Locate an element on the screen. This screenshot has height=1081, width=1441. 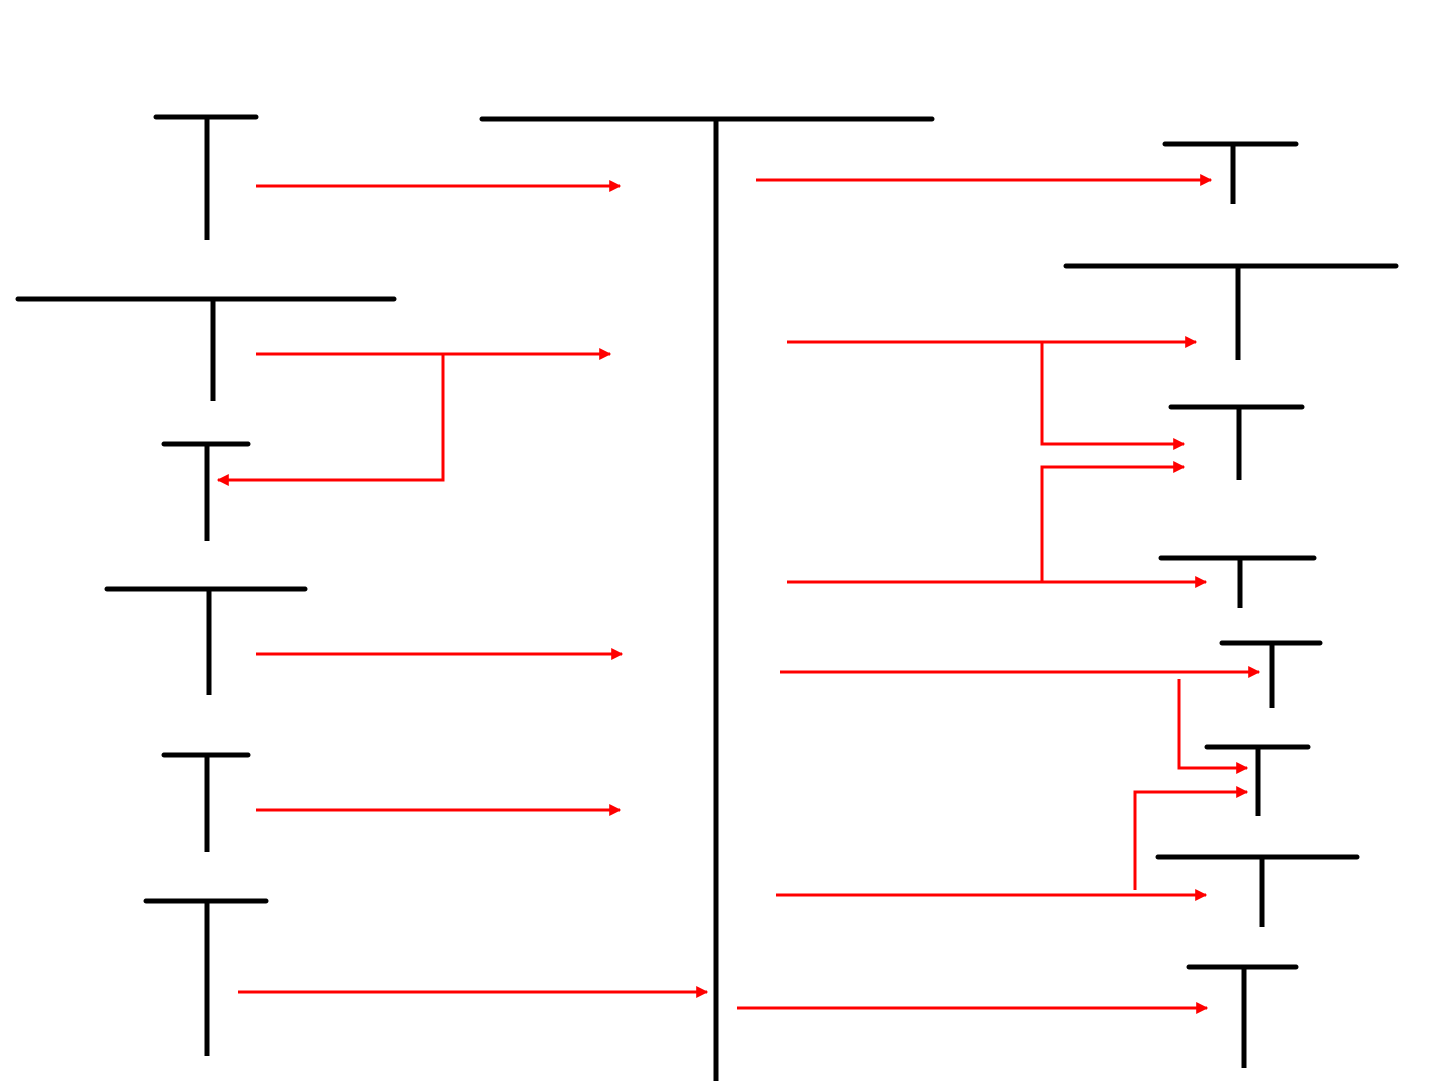
flow-arrow-right-4-branch is located at coordinates (1113, 521).